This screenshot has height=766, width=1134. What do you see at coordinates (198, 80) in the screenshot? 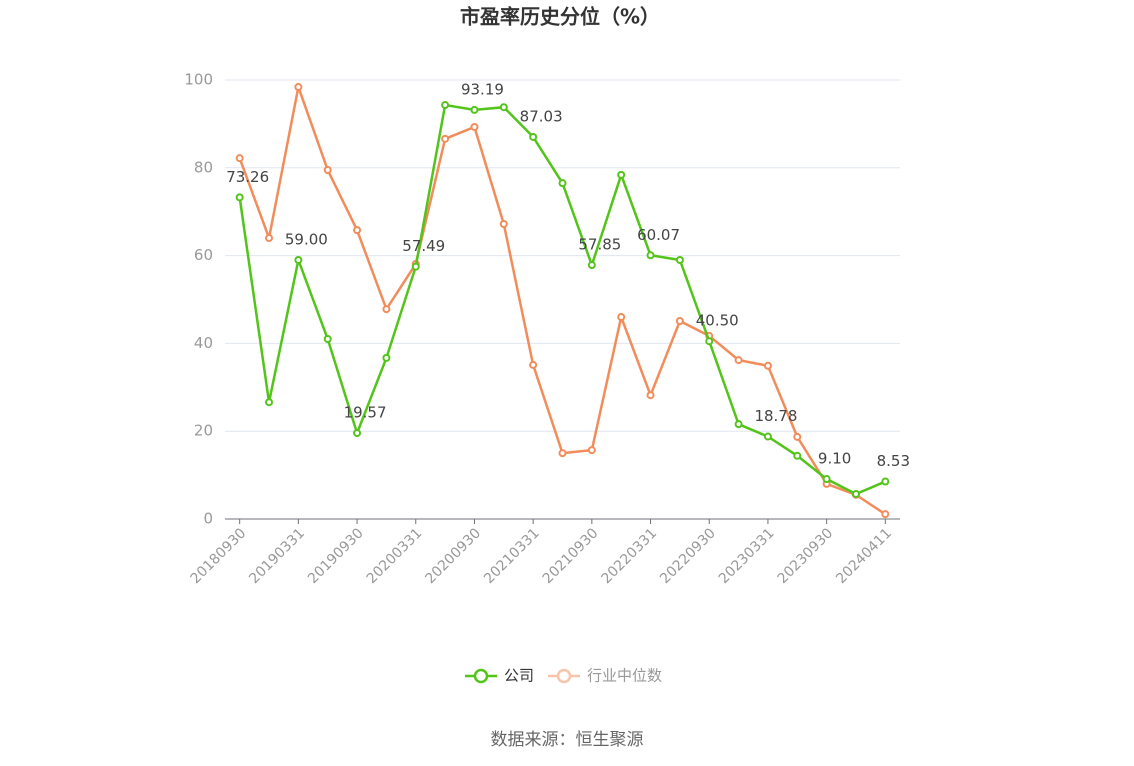
I see `y-tick-label: 100` at bounding box center [198, 80].